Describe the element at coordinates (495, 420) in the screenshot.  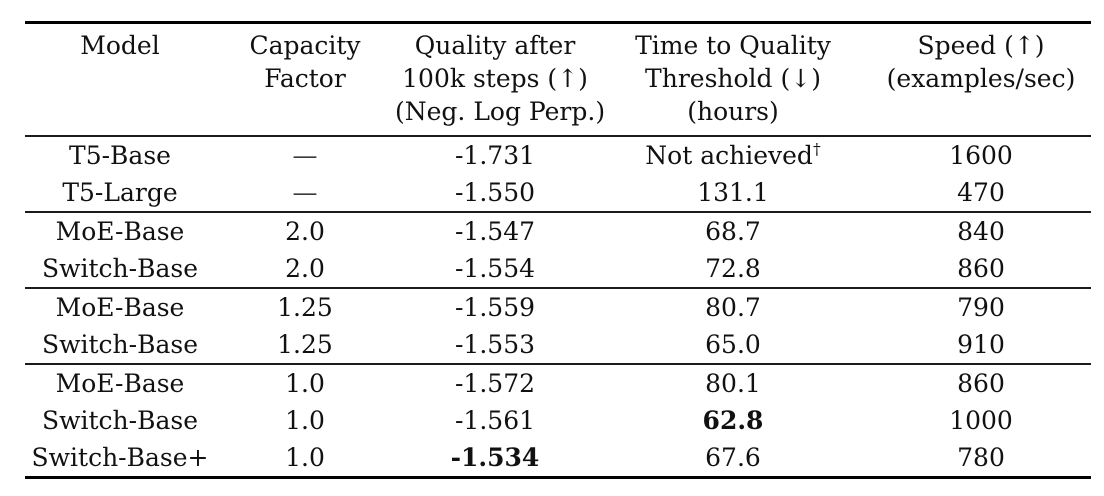
I see `cell-quality: -1.561` at that location.